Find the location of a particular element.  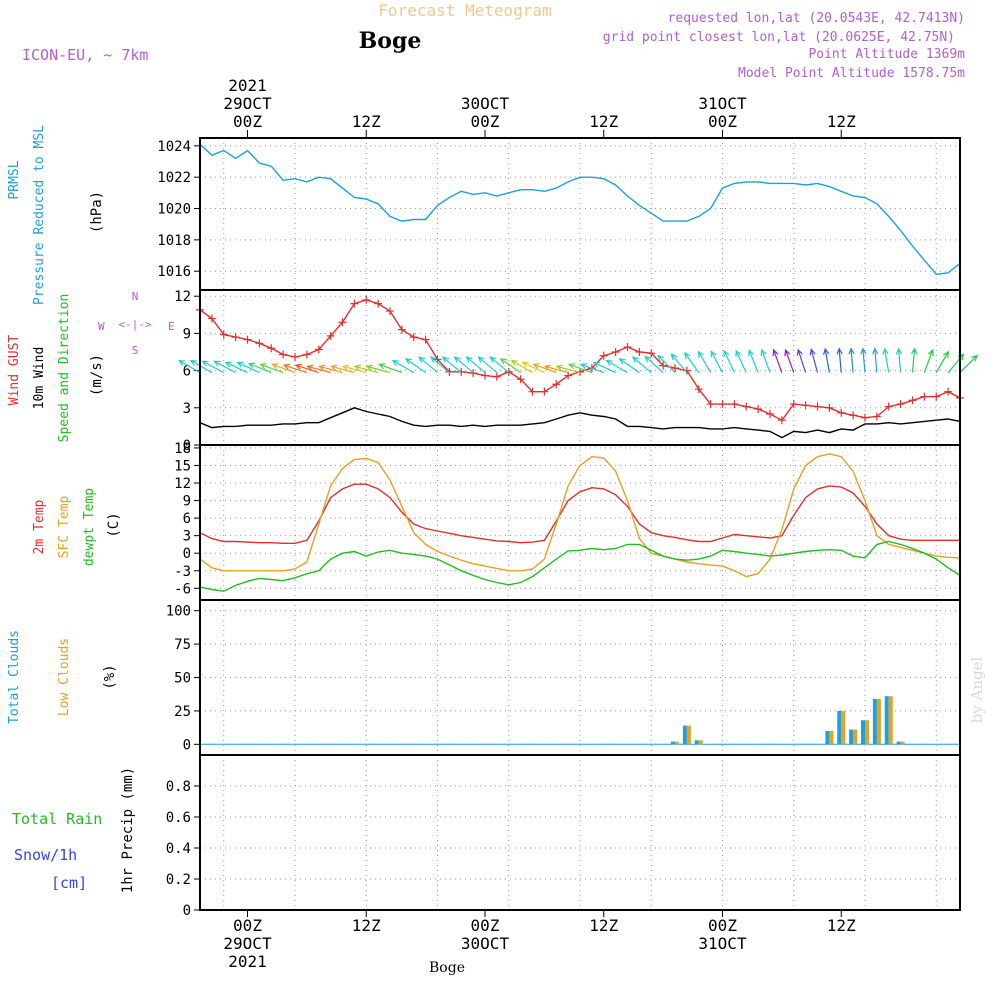

series-line-10m-wind is located at coordinates (580, 423).